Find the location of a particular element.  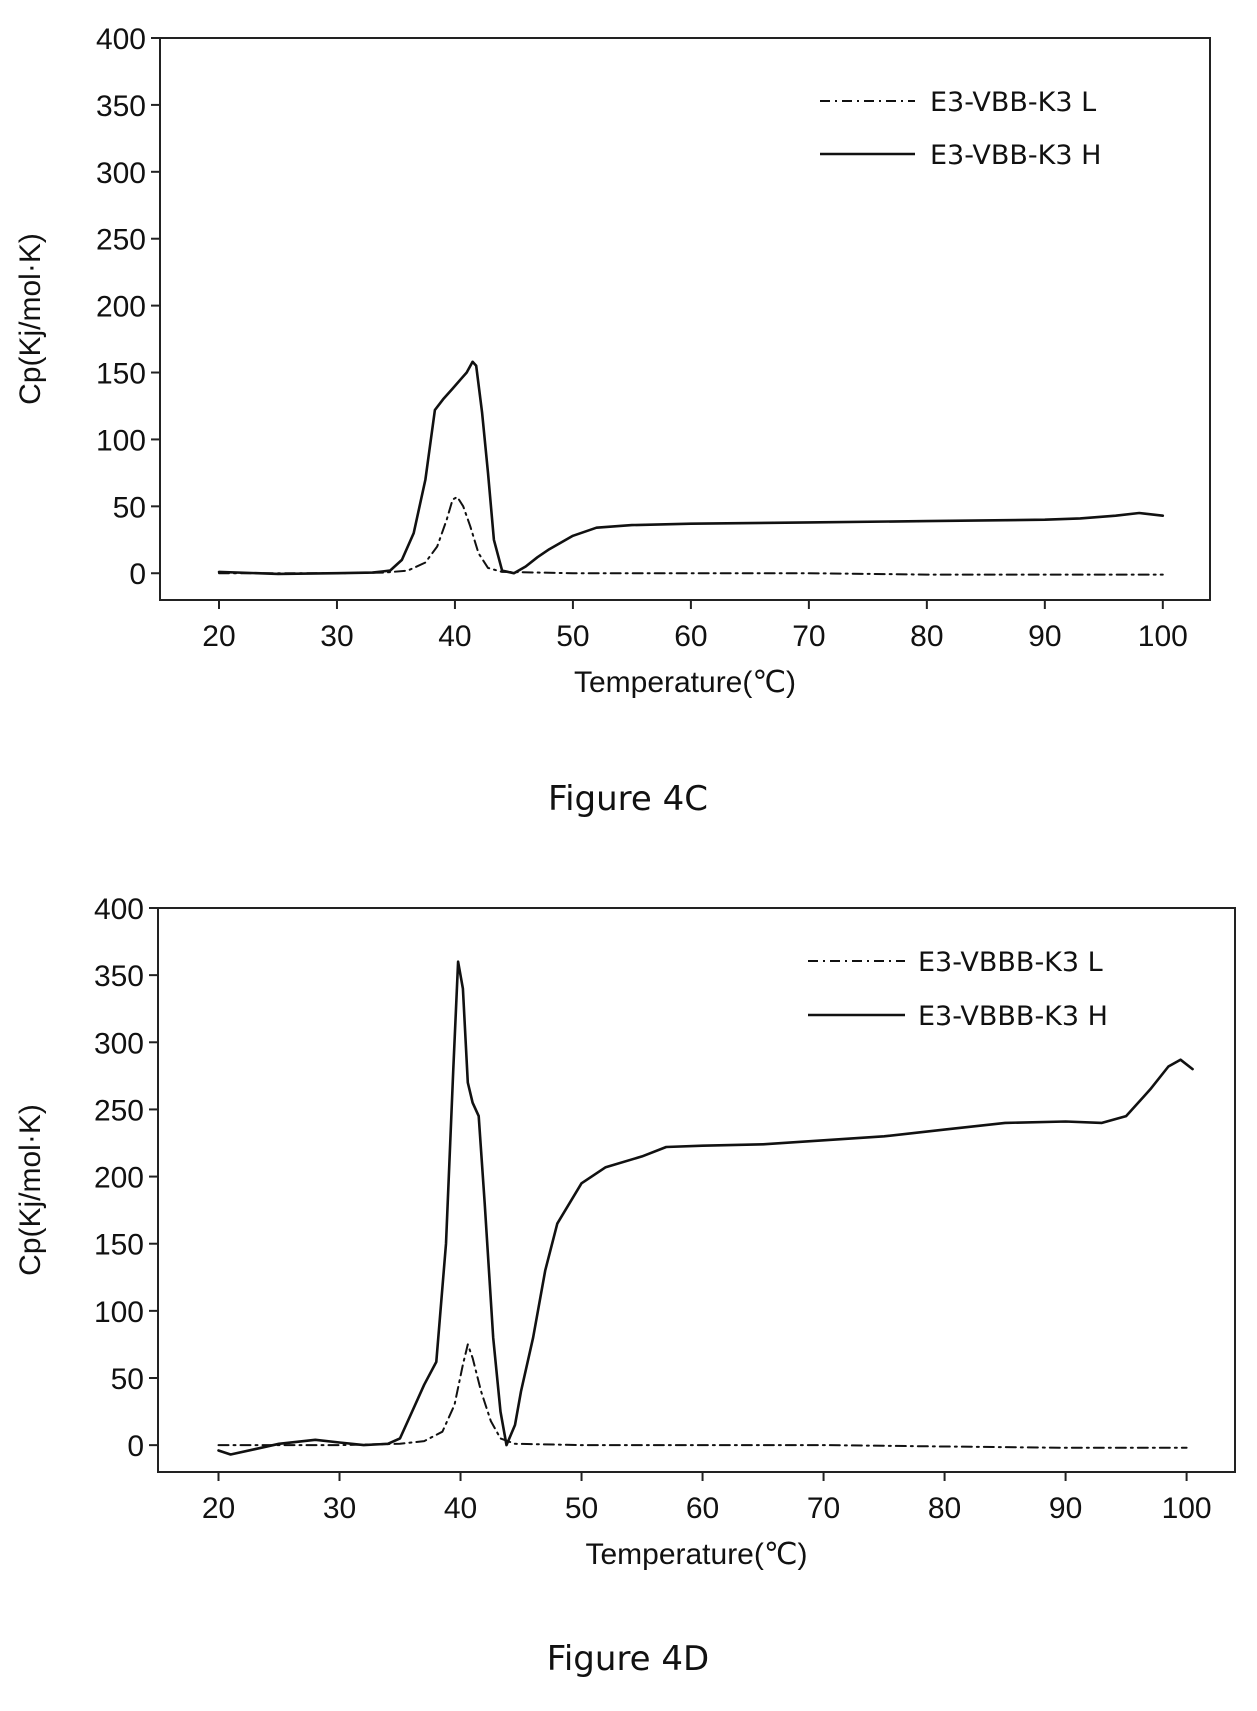

legend-label: E3-VBB-K3 L is located at coordinates (1013, 102).